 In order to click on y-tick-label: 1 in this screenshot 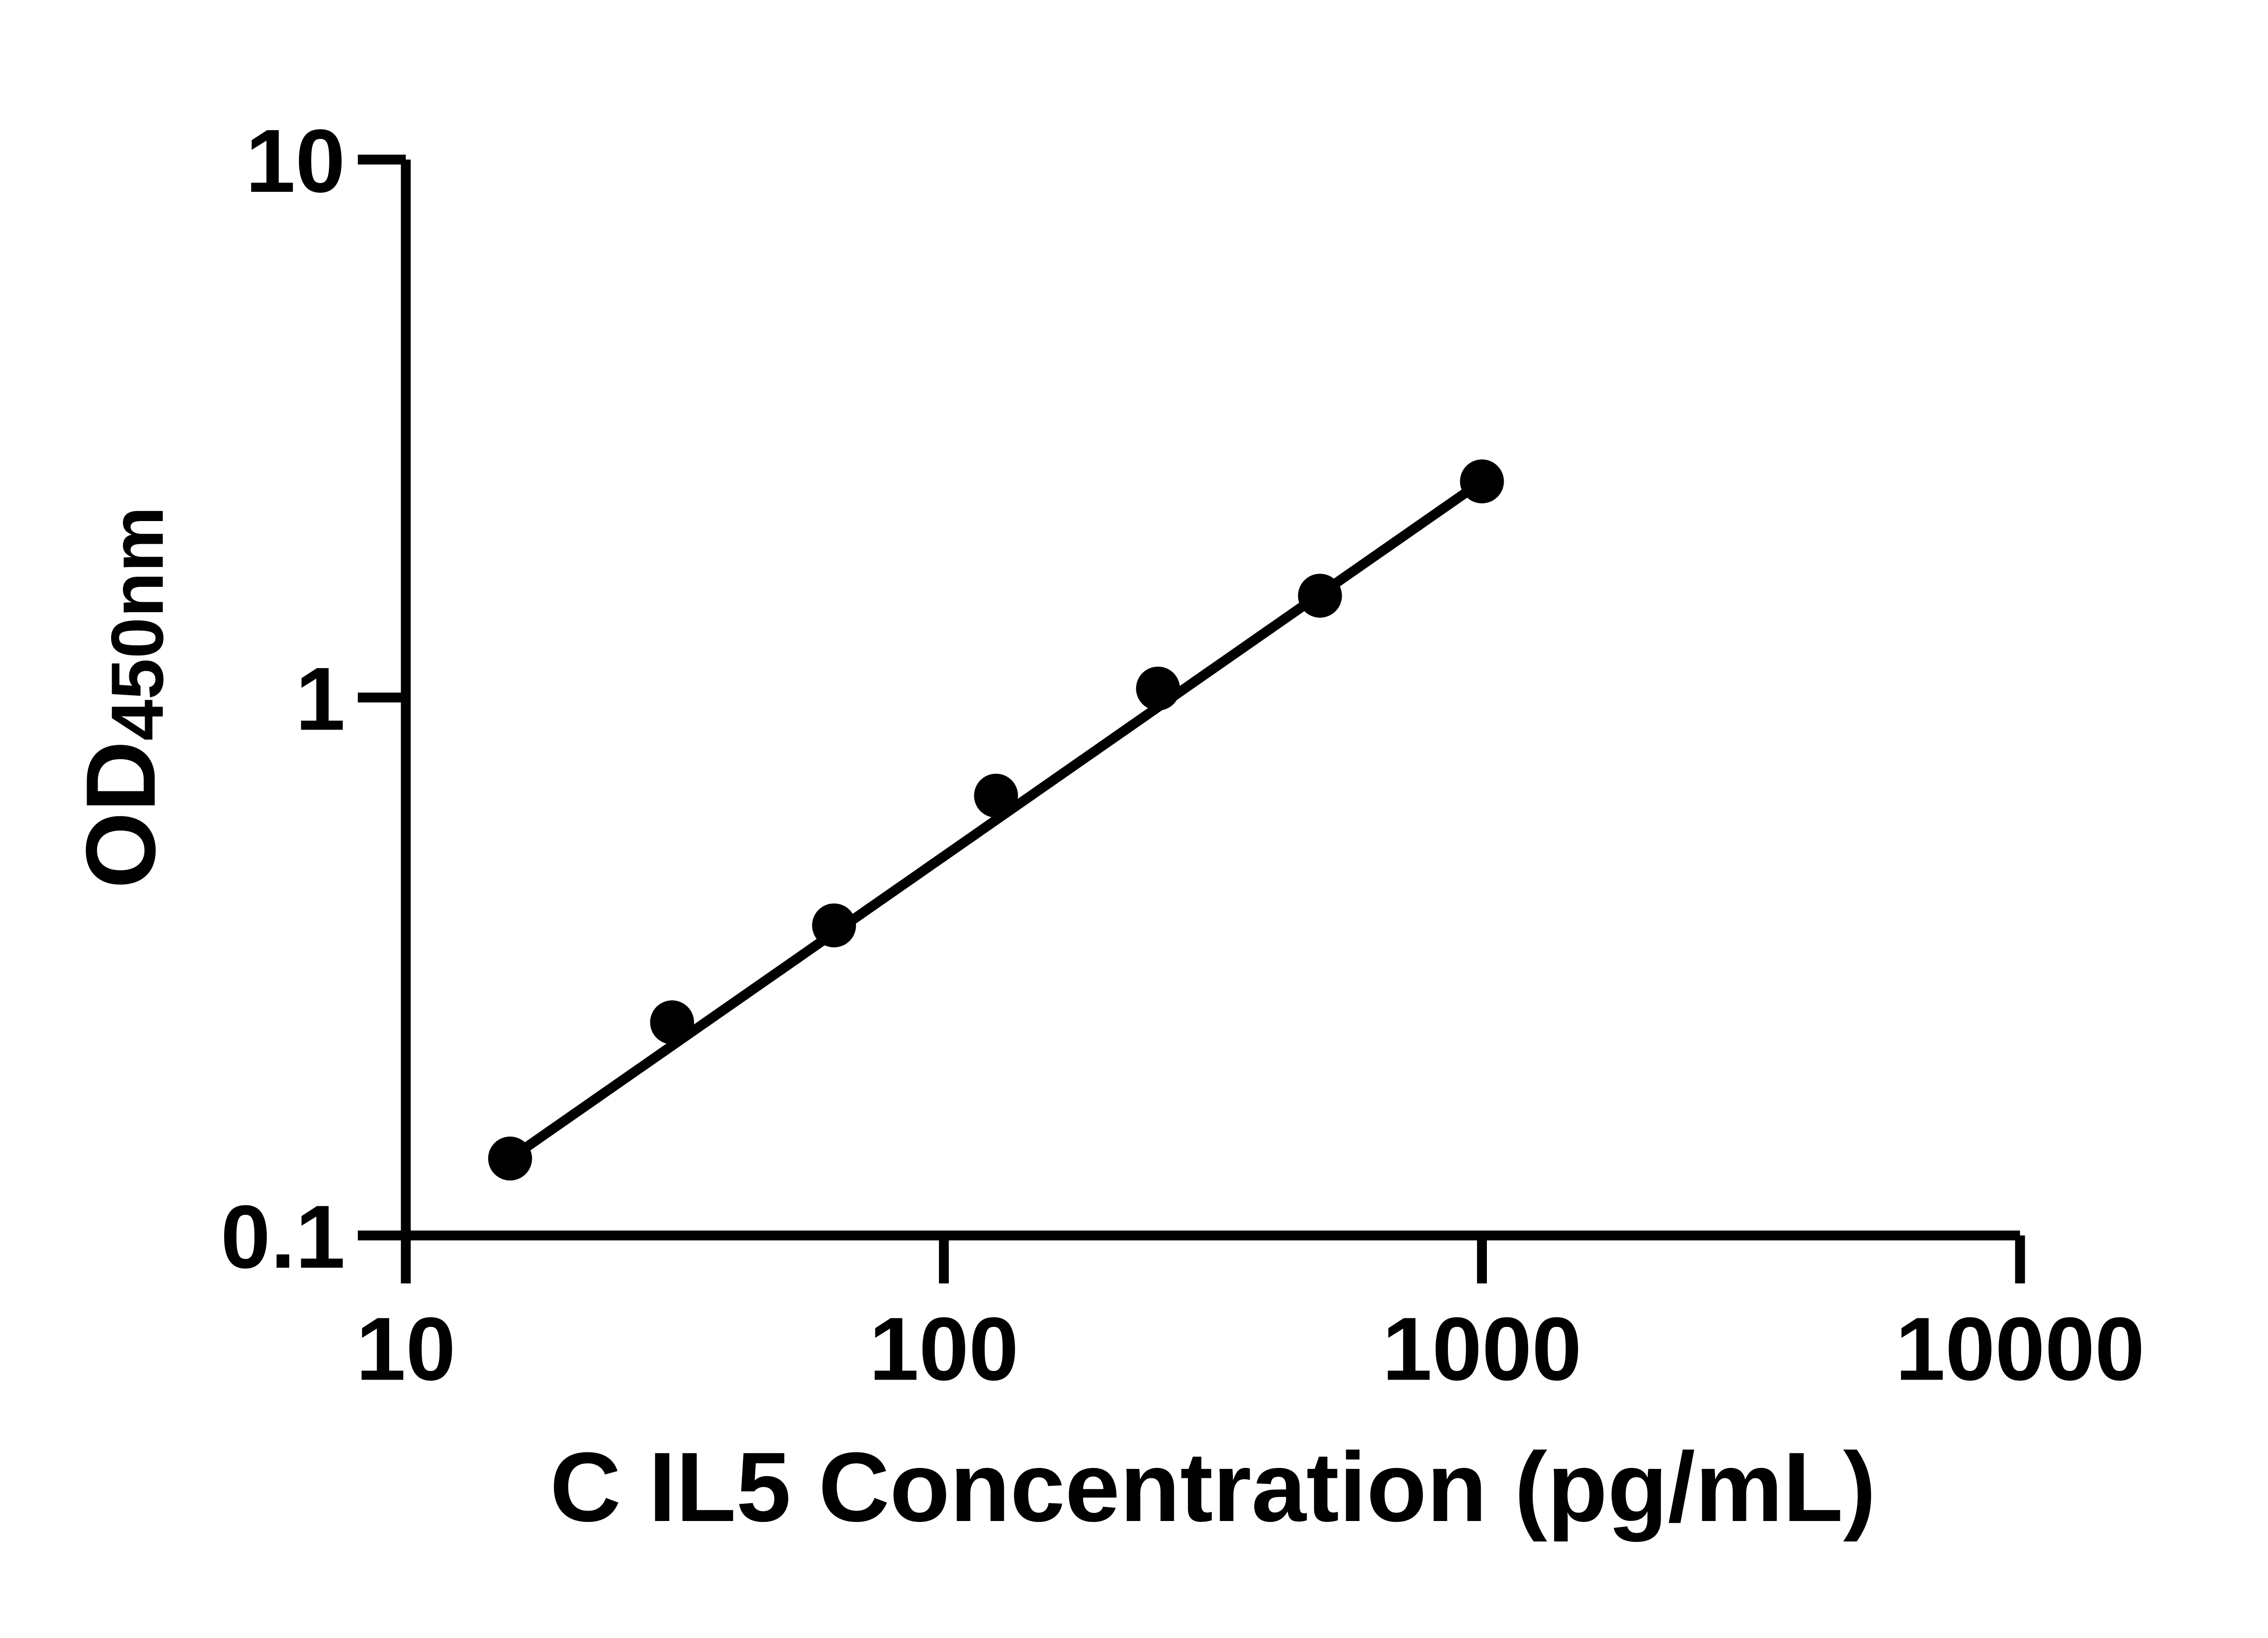, I will do `click(320, 698)`.